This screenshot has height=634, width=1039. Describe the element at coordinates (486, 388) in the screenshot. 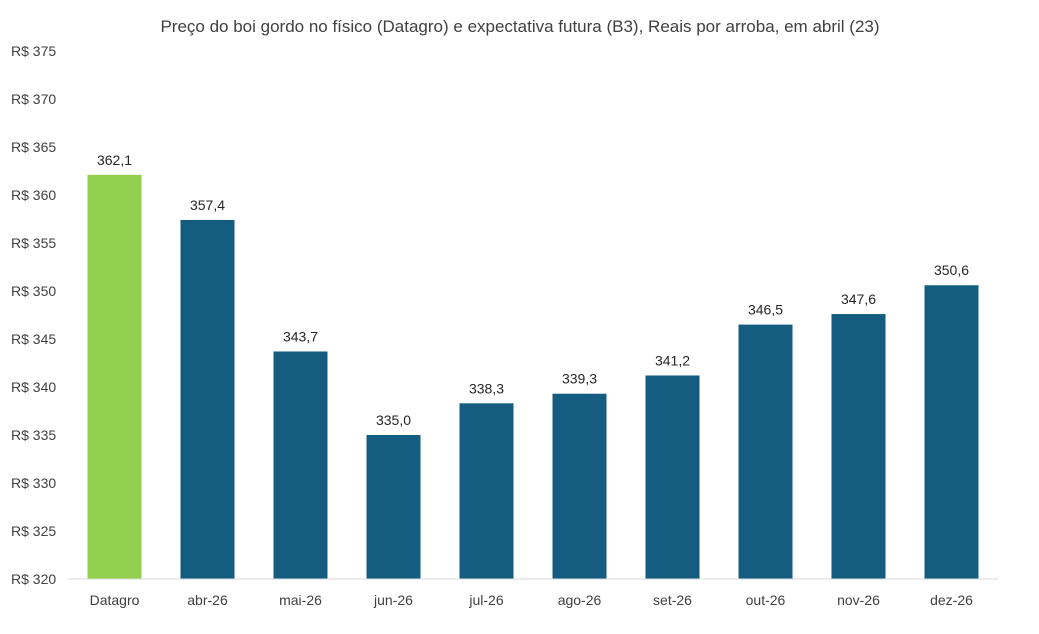

I see `data-label: 338,3` at that location.